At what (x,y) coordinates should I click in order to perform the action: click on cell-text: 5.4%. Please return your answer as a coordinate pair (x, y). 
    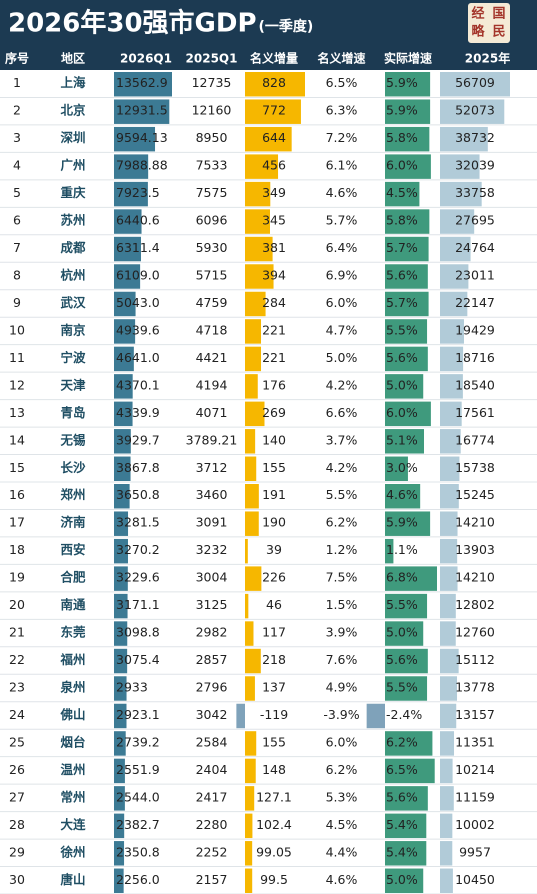
    Looking at the image, I should click on (402, 851).